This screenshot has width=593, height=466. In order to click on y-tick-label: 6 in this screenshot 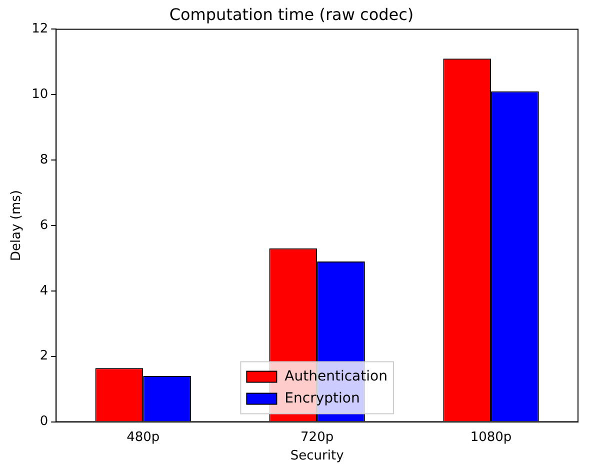, I will do `click(44, 225)`.